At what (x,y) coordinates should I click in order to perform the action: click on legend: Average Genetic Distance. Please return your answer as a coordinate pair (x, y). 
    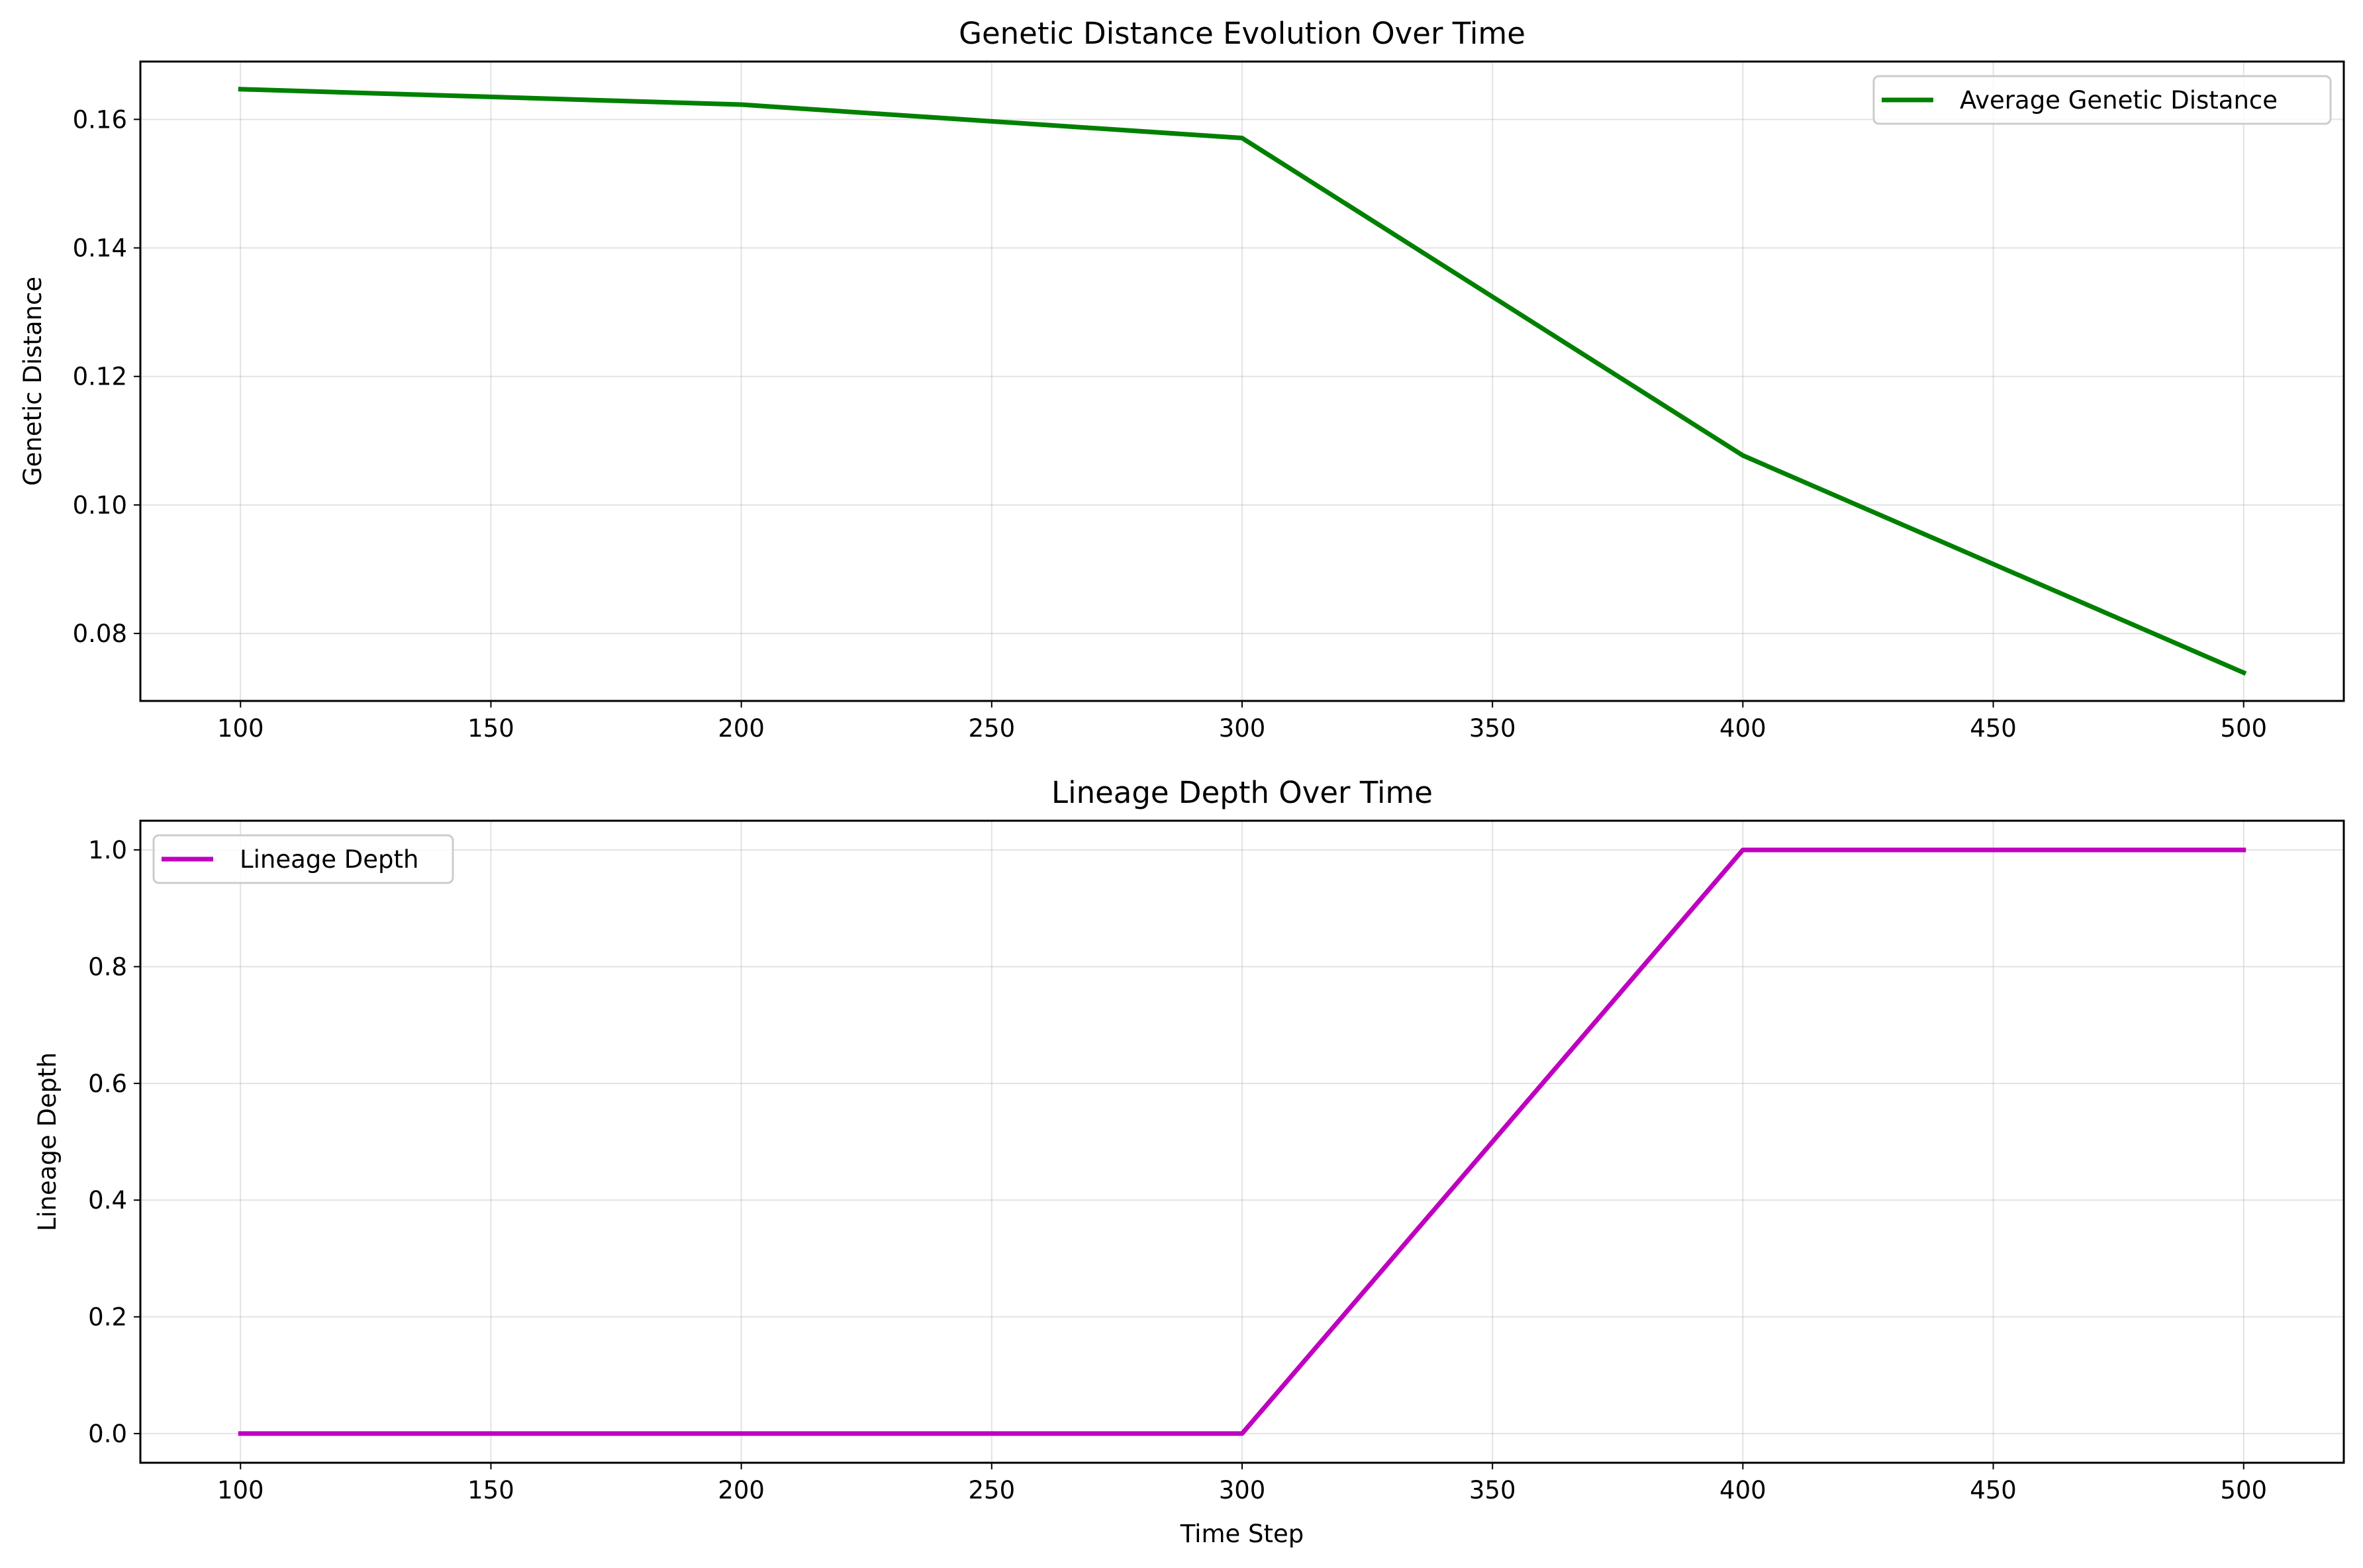
    Looking at the image, I should click on (2102, 100).